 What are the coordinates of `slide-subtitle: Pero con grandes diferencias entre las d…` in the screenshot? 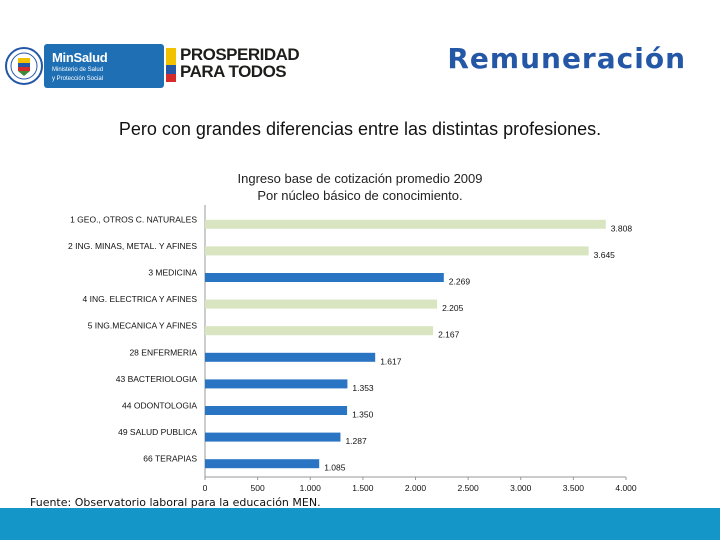 It's located at (360, 129).